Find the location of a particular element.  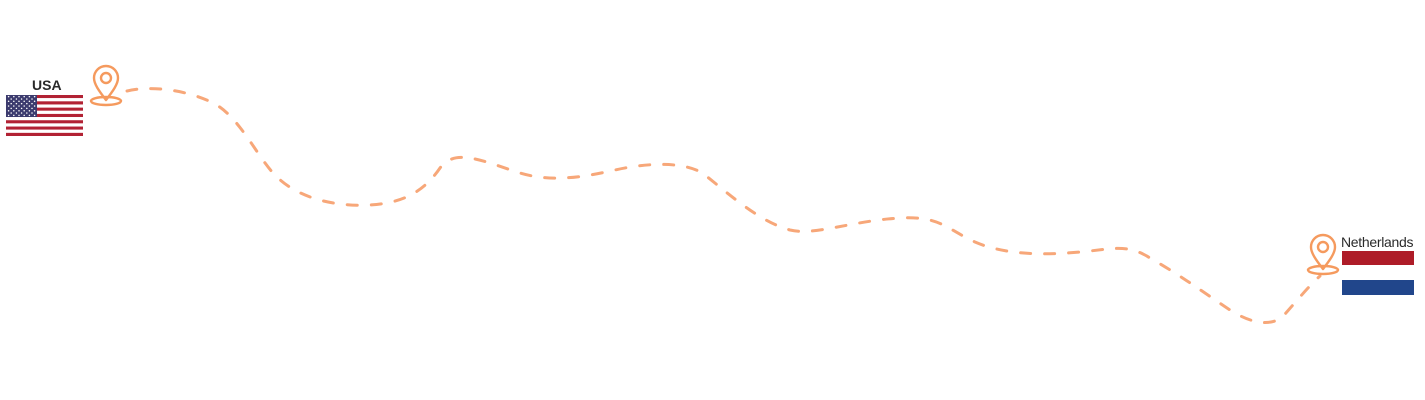

destination-pin-icon is located at coordinates (1323, 254).